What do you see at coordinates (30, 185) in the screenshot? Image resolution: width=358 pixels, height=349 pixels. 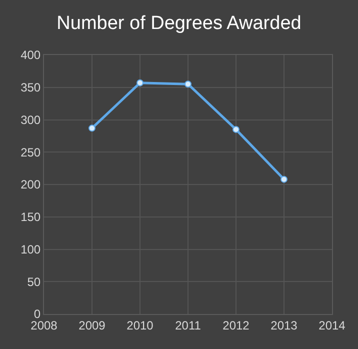 I see `y-tick-label: 200` at bounding box center [30, 185].